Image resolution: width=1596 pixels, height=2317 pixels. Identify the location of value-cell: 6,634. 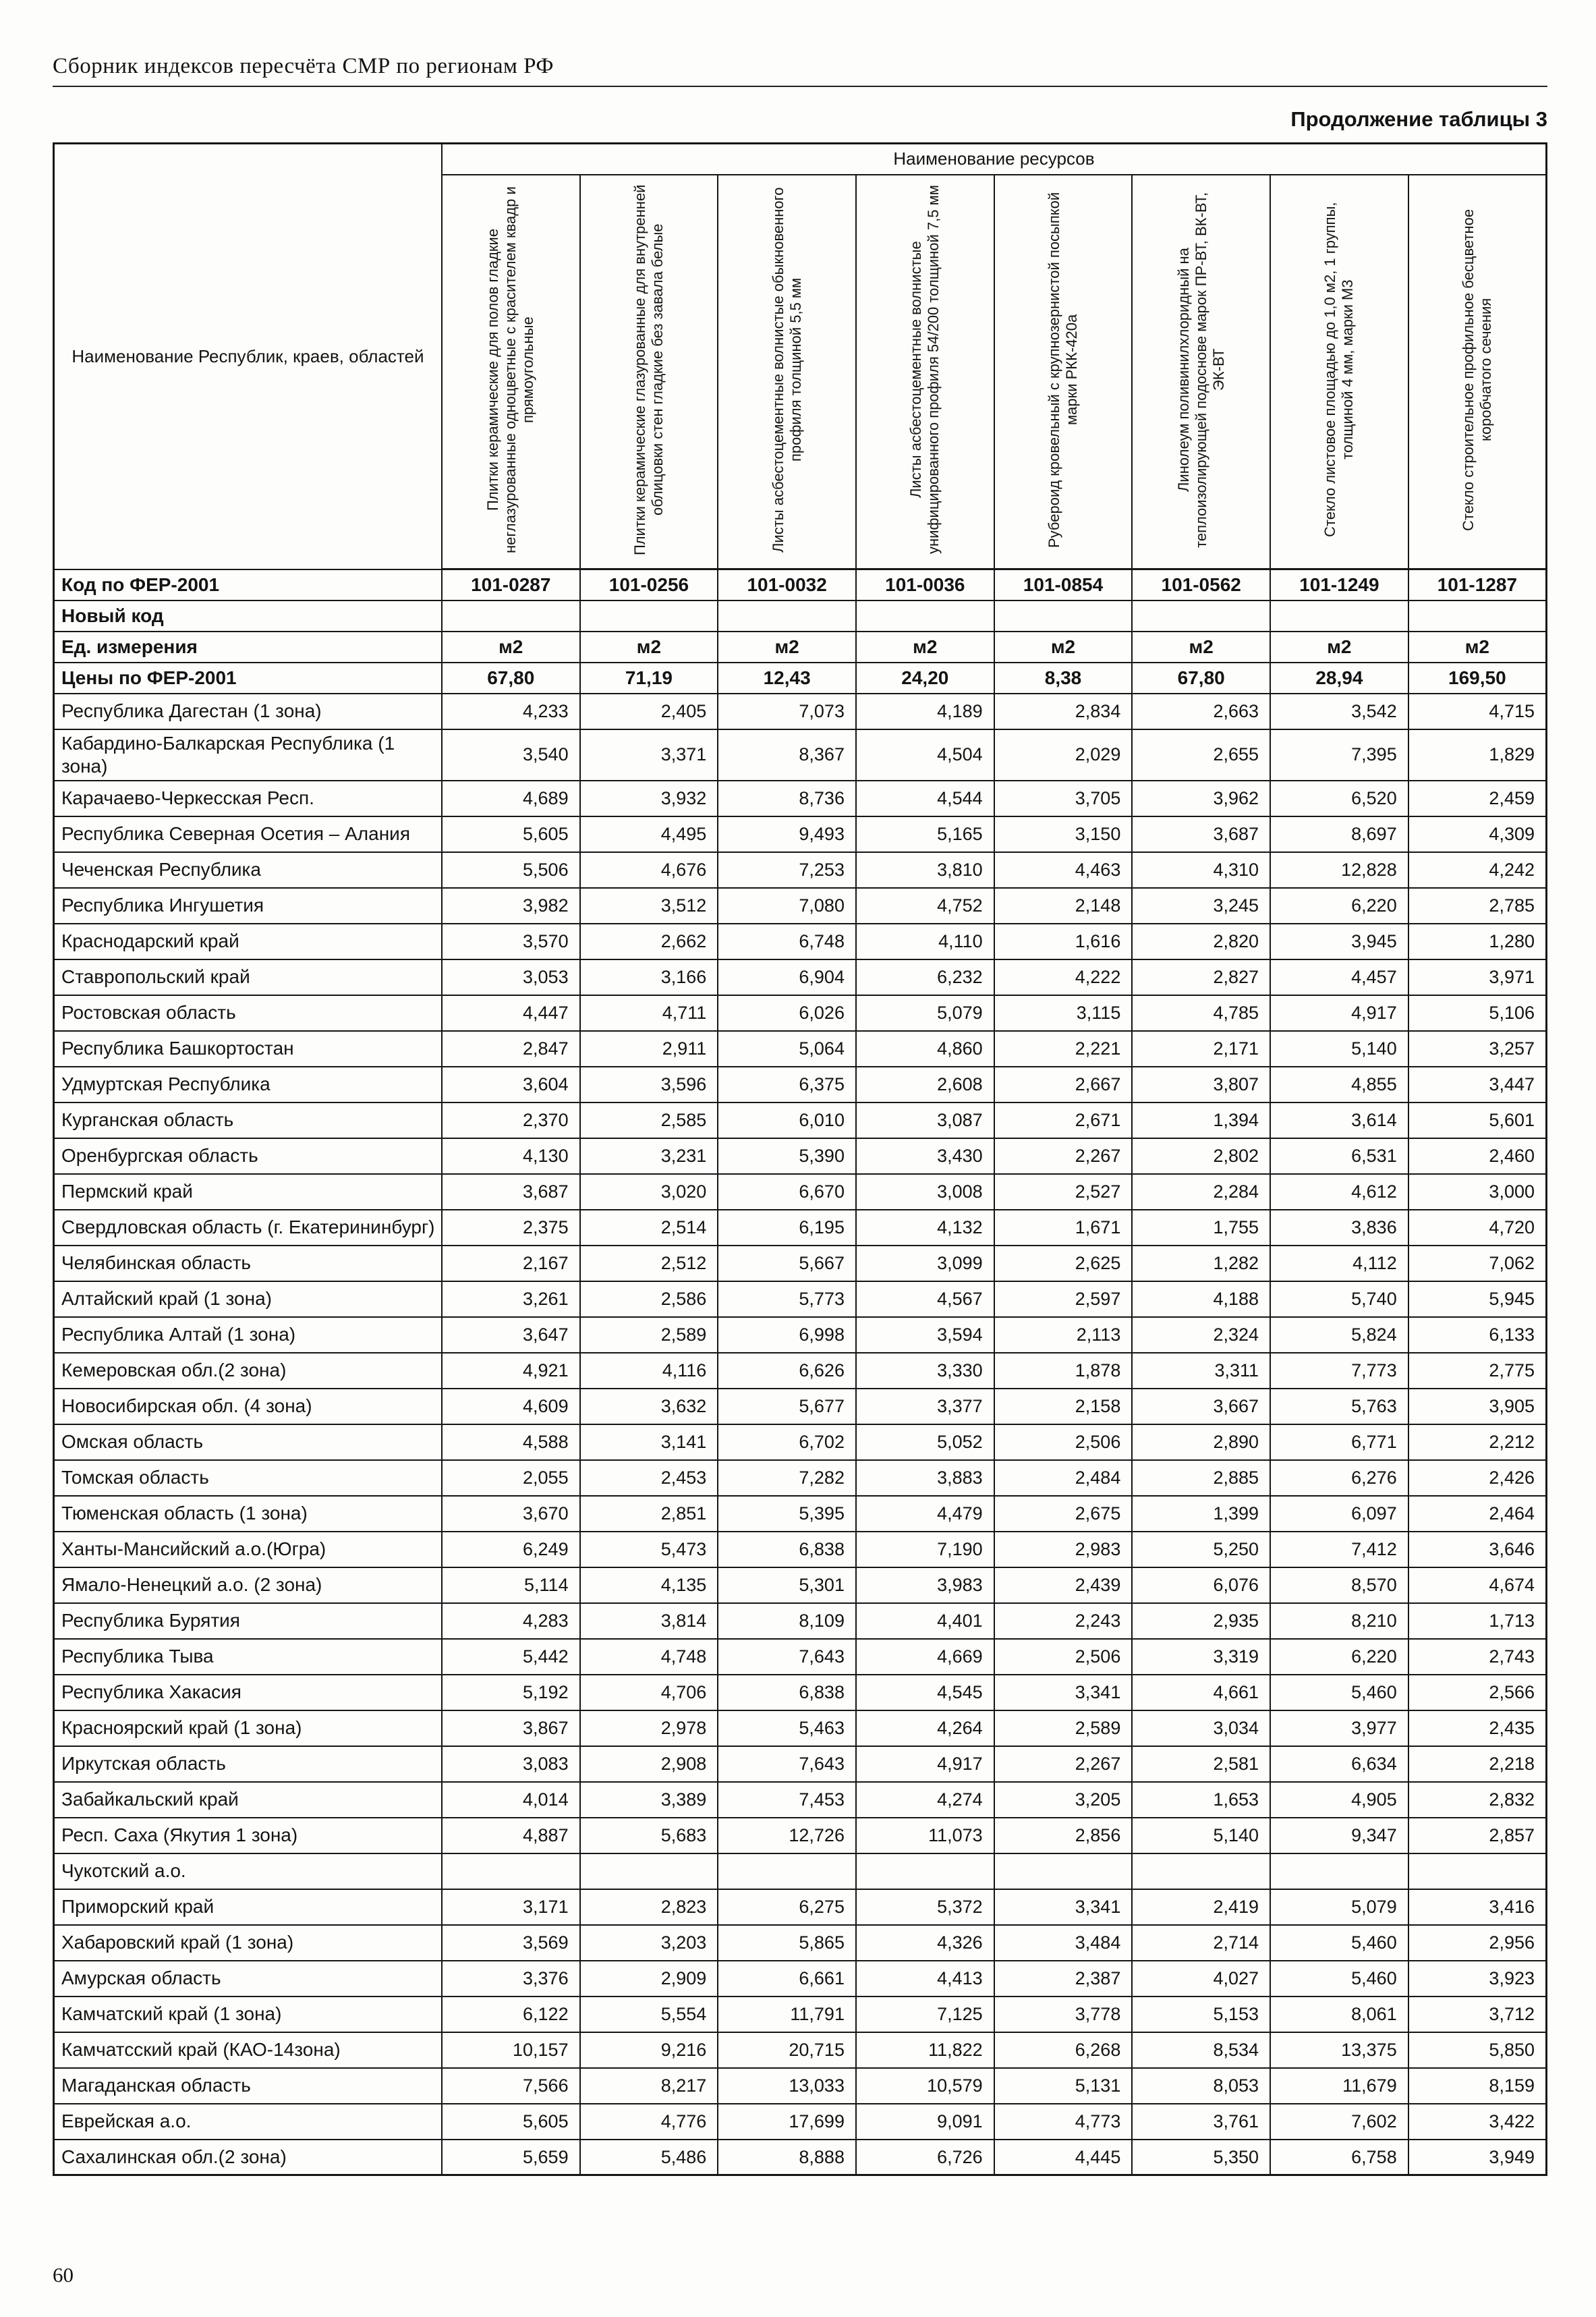
(1339, 1764).